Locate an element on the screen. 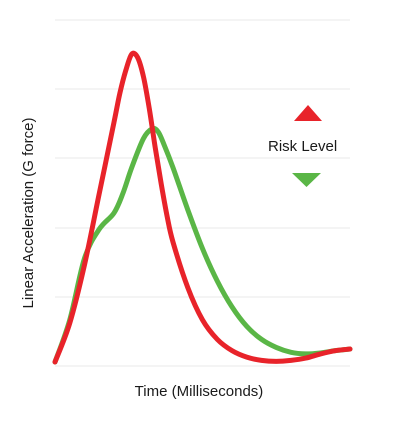  triangle-down-icon is located at coordinates (306, 180).